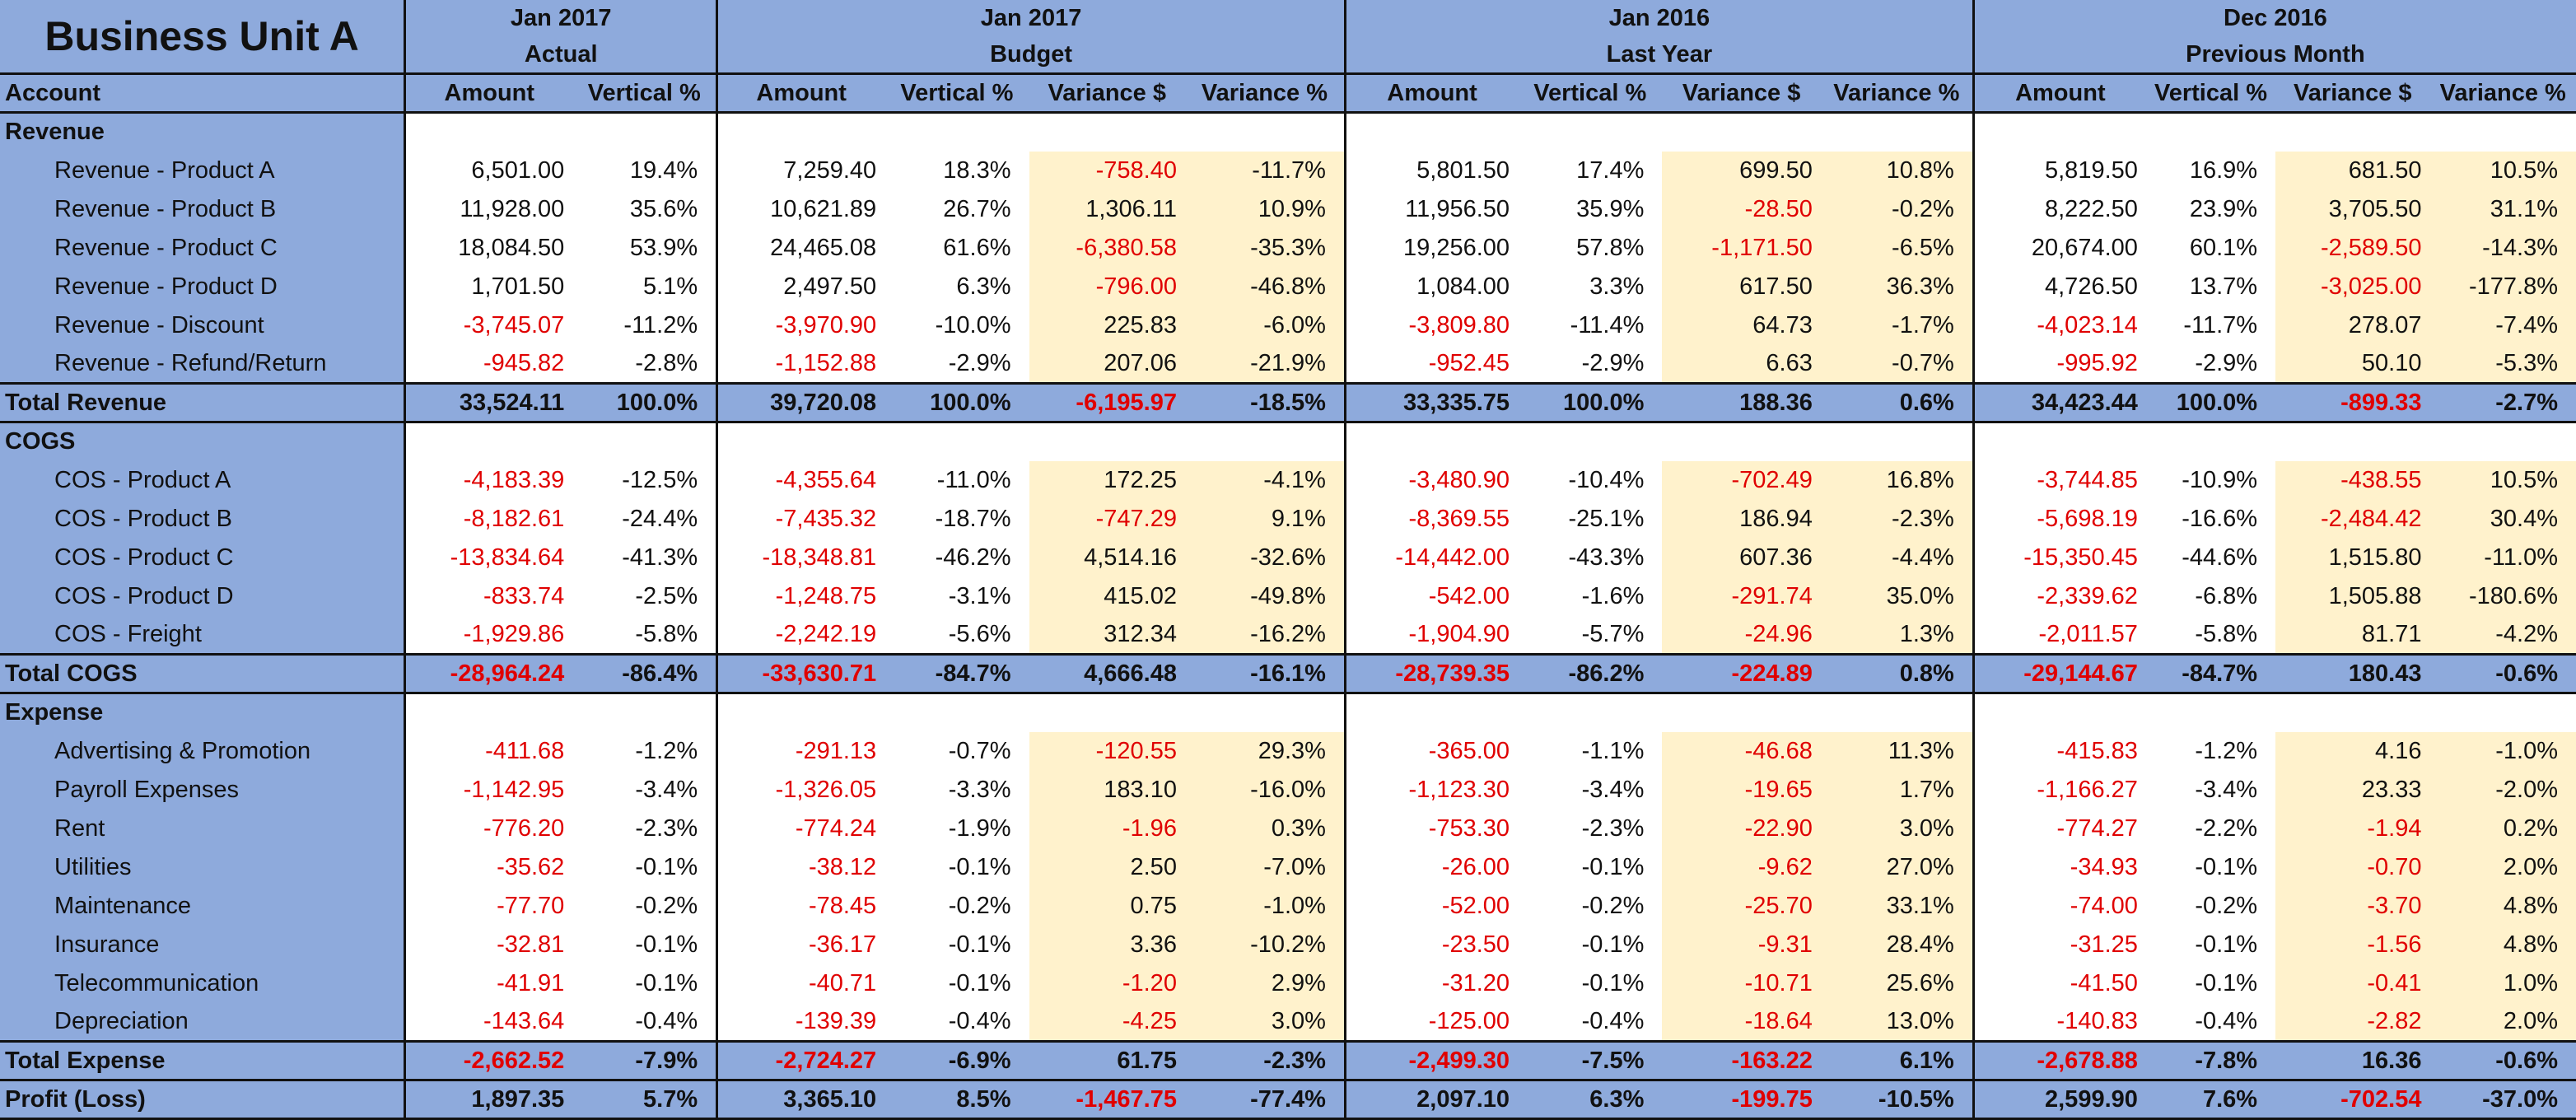 The image size is (2576, 1120). I want to click on value-cell: -1.20, so click(1107, 983).